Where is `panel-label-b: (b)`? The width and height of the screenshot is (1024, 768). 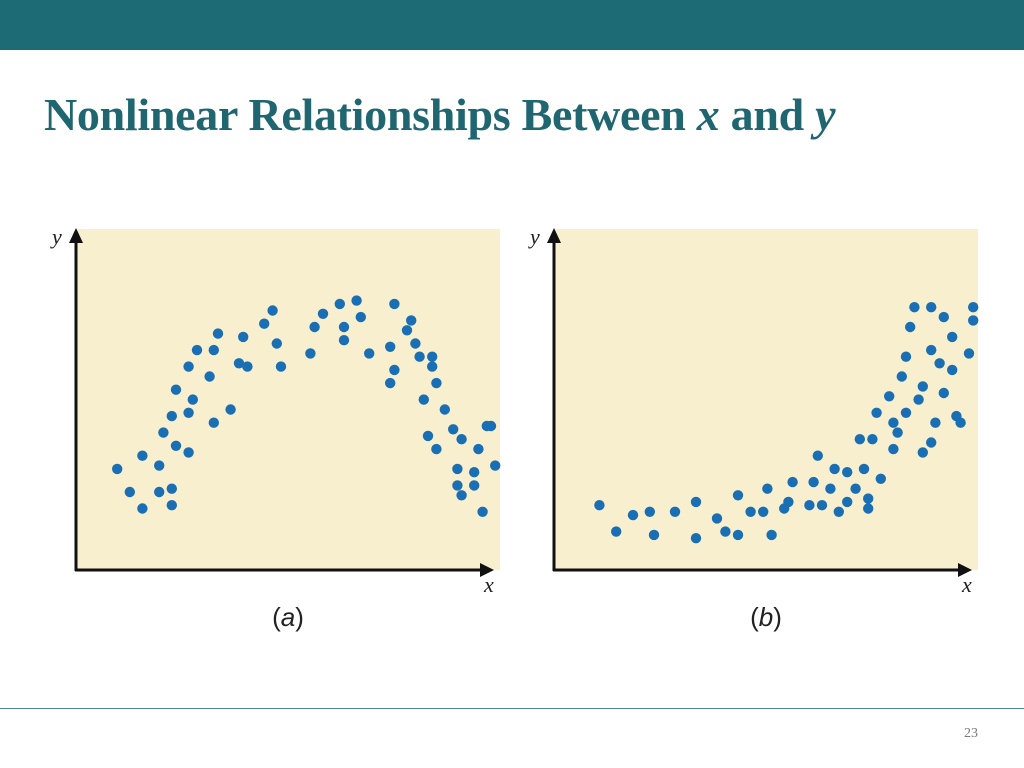 panel-label-b: (b) is located at coordinates (766, 617).